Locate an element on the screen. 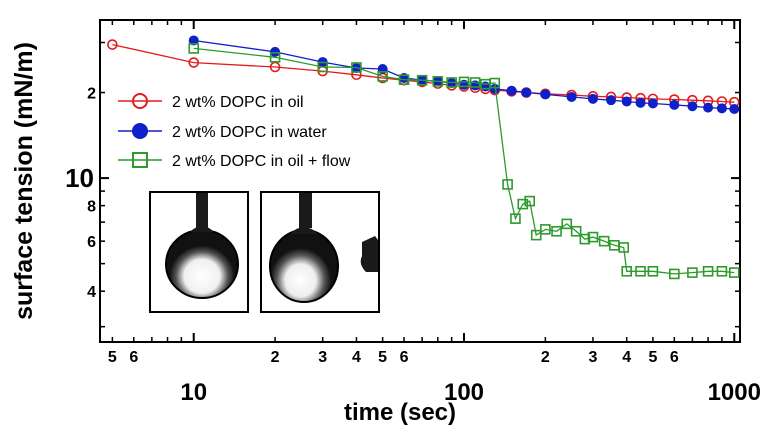 Image resolution: width=766 pixels, height=427 pixels. legend-label-oil-flow: 2 wt% DOPC in oil + flow is located at coordinates (261, 161).